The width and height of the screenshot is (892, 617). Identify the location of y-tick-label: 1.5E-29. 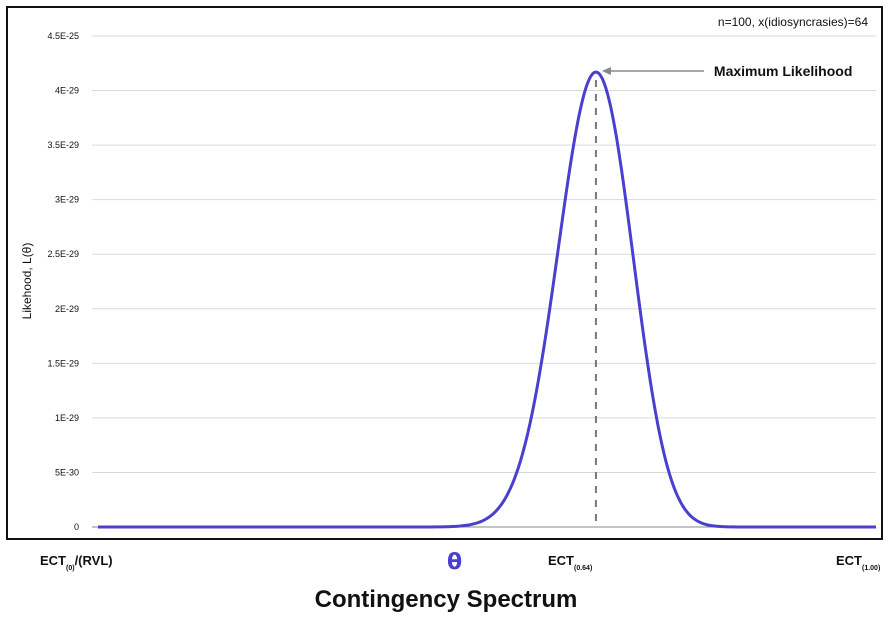
(63, 363).